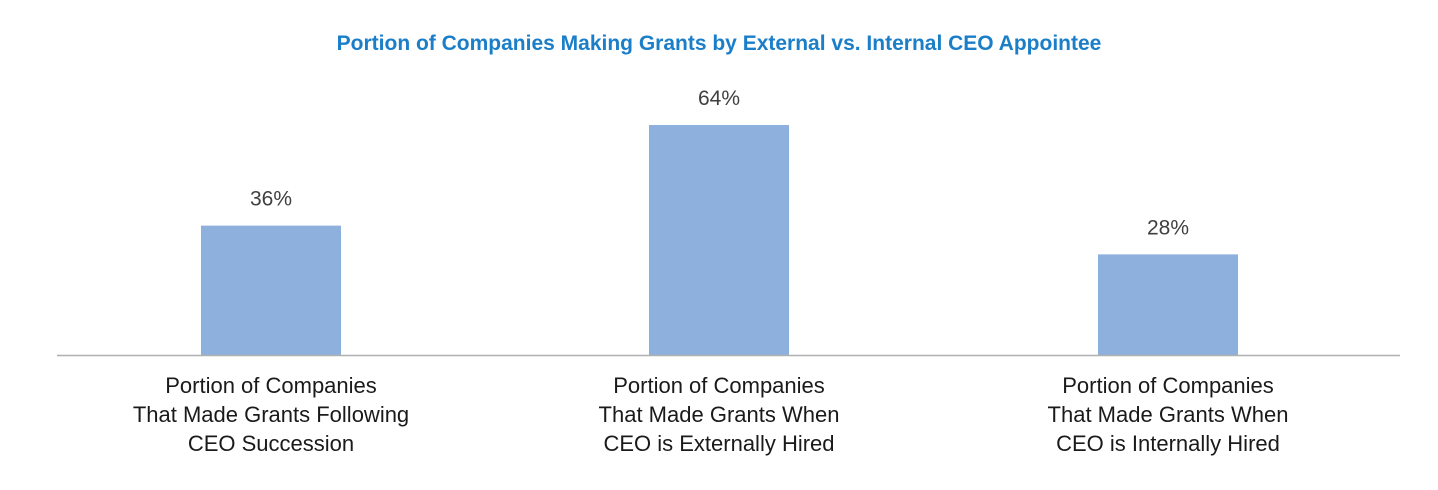 The width and height of the screenshot is (1438, 490). What do you see at coordinates (718, 443) in the screenshot?
I see `category-label-line: CEO is Externally Hired` at bounding box center [718, 443].